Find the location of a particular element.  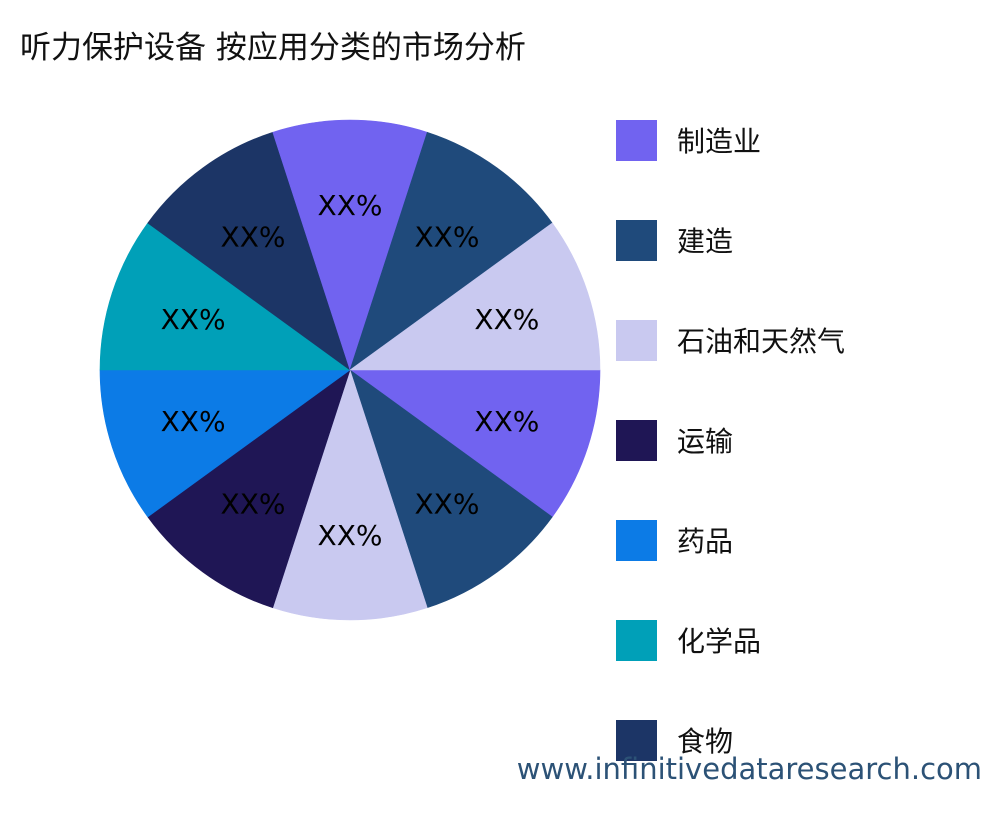

slice-label-4: XX% is located at coordinates (253, 503).